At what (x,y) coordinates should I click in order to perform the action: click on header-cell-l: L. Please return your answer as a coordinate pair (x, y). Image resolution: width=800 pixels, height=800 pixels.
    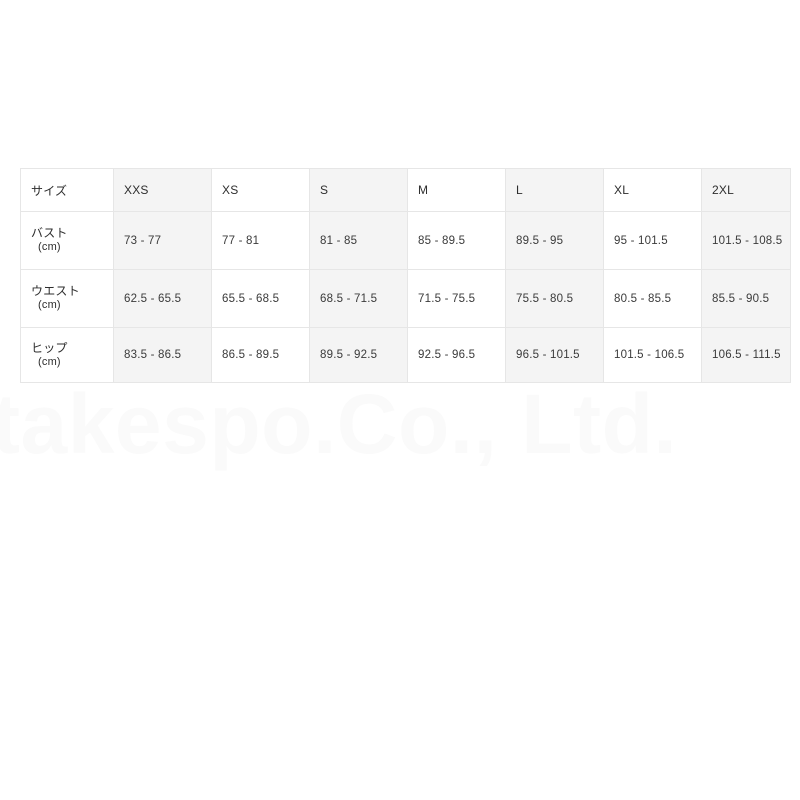
    Looking at the image, I should click on (554, 190).